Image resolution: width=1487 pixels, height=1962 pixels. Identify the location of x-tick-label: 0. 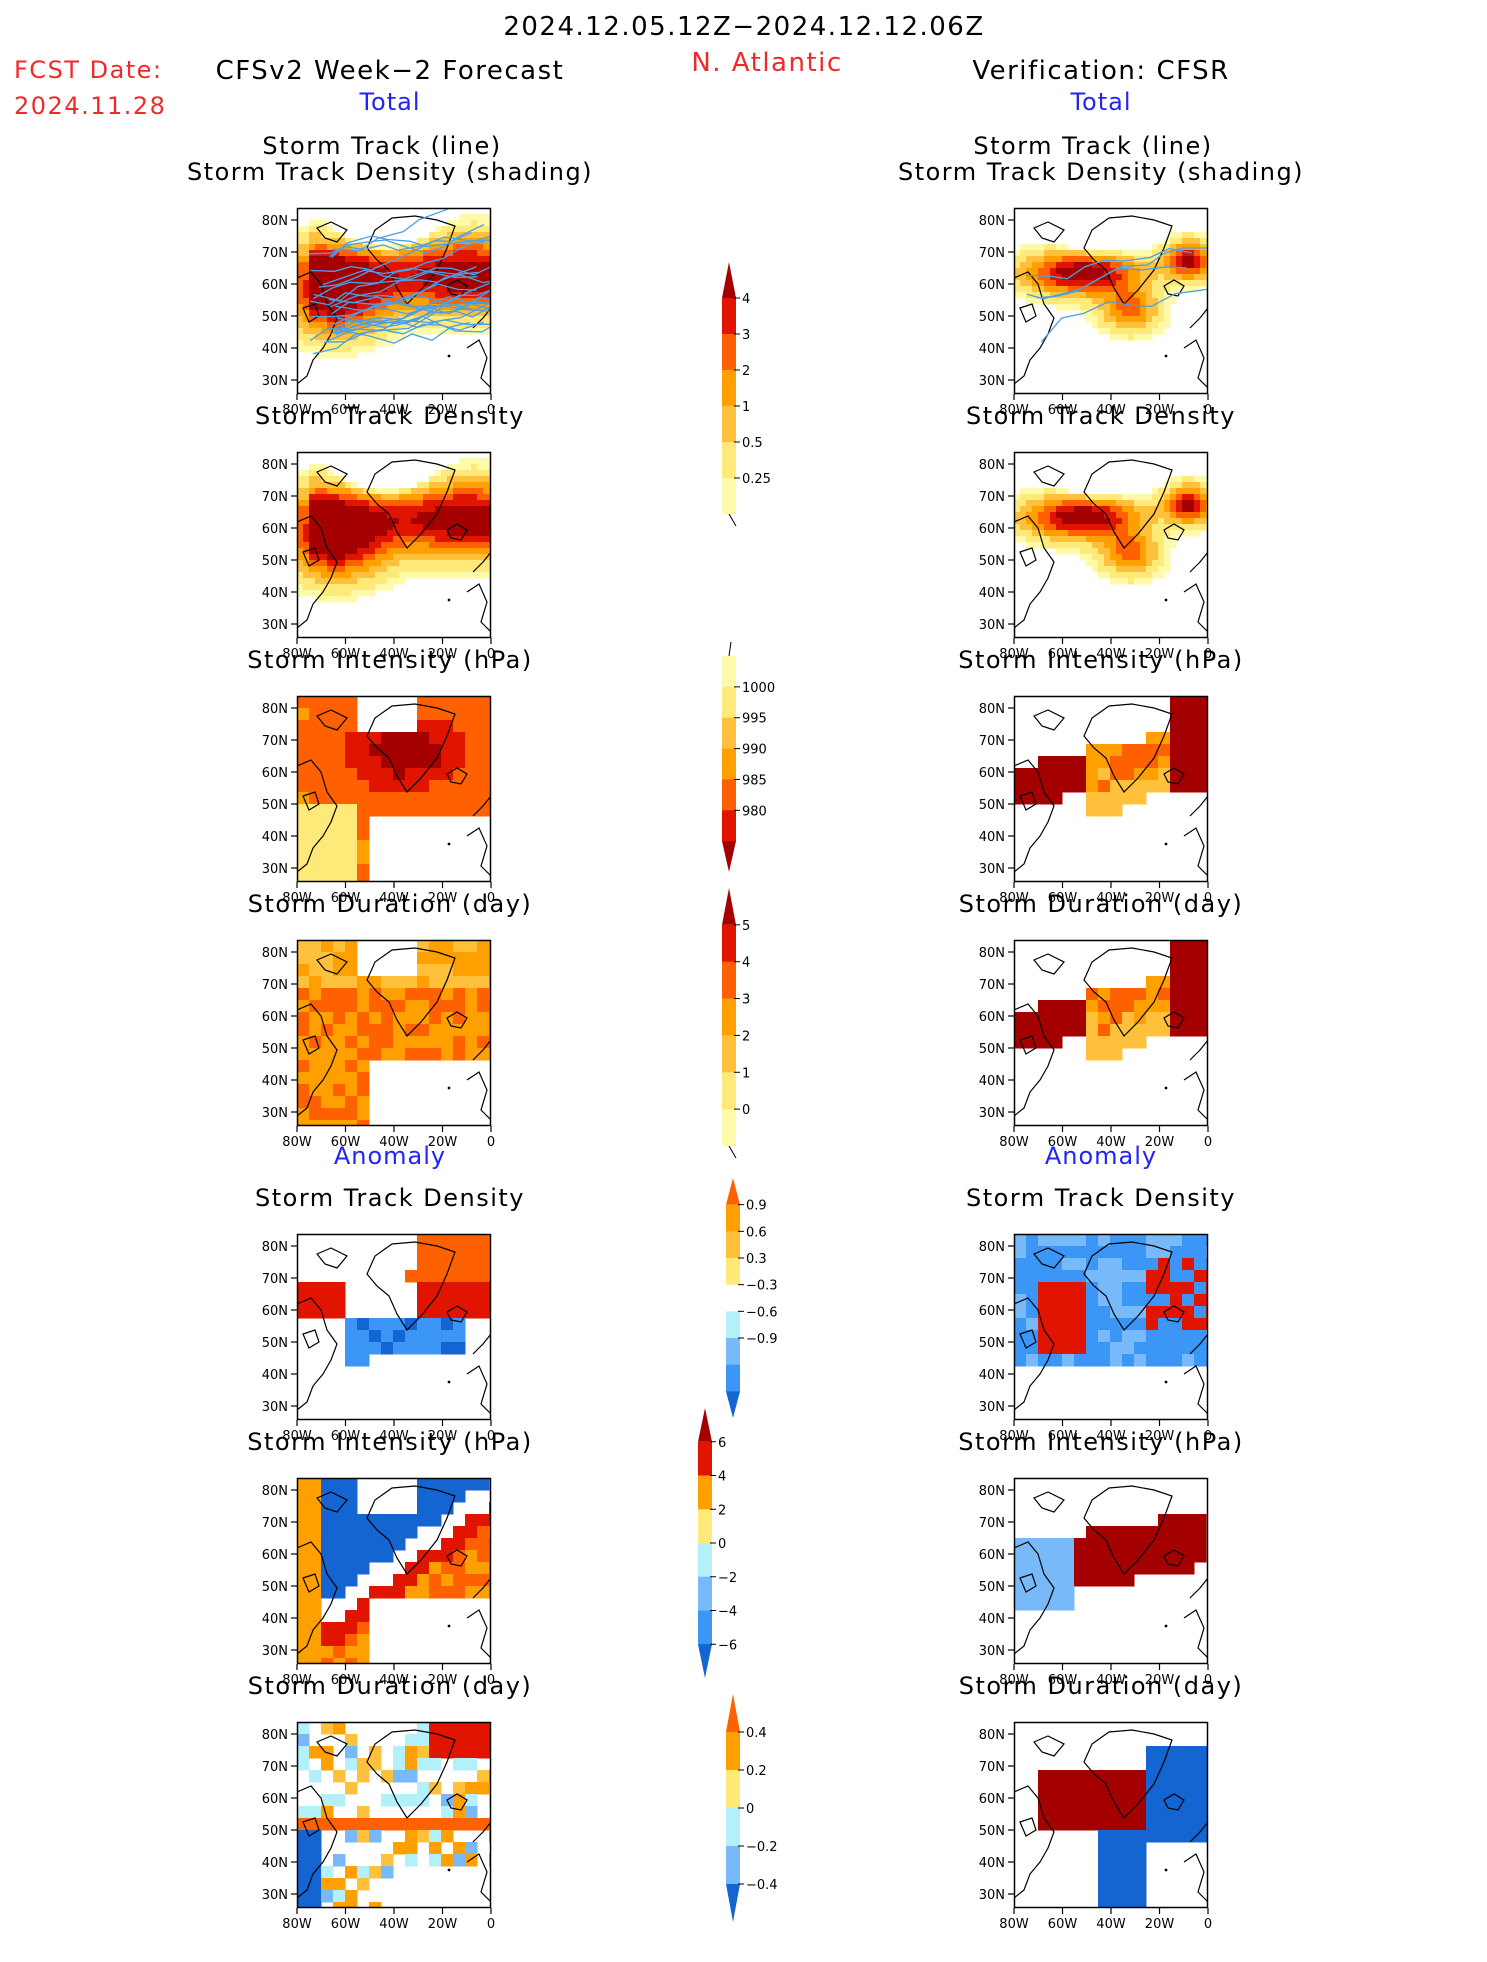
(1208, 1142).